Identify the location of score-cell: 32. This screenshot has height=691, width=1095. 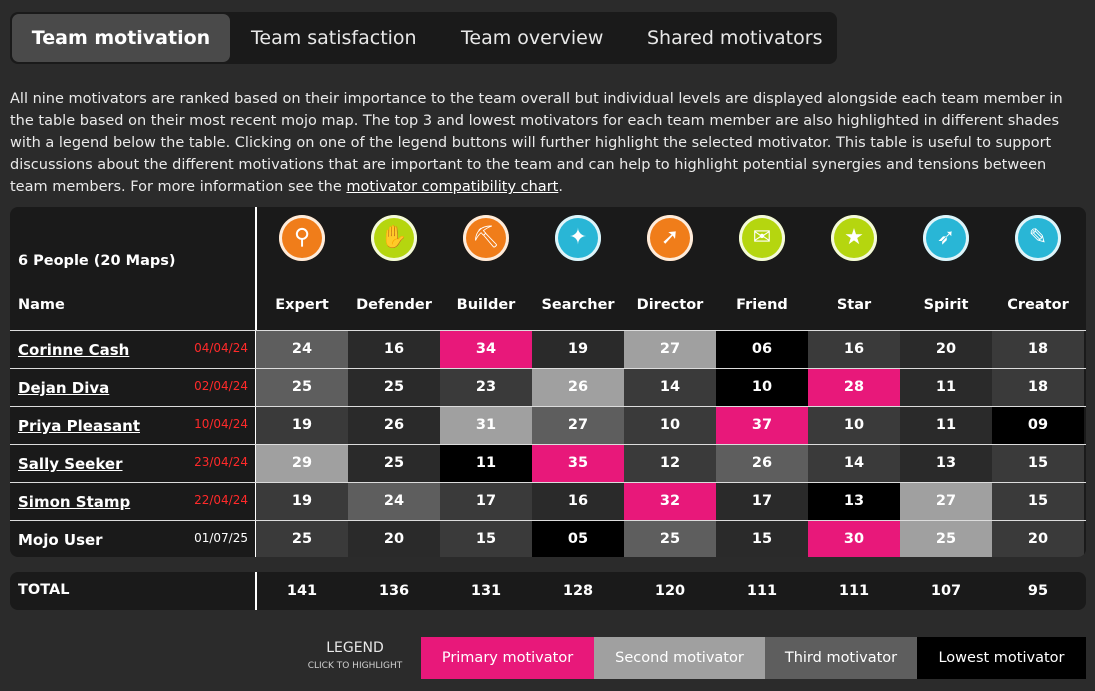
(670, 501).